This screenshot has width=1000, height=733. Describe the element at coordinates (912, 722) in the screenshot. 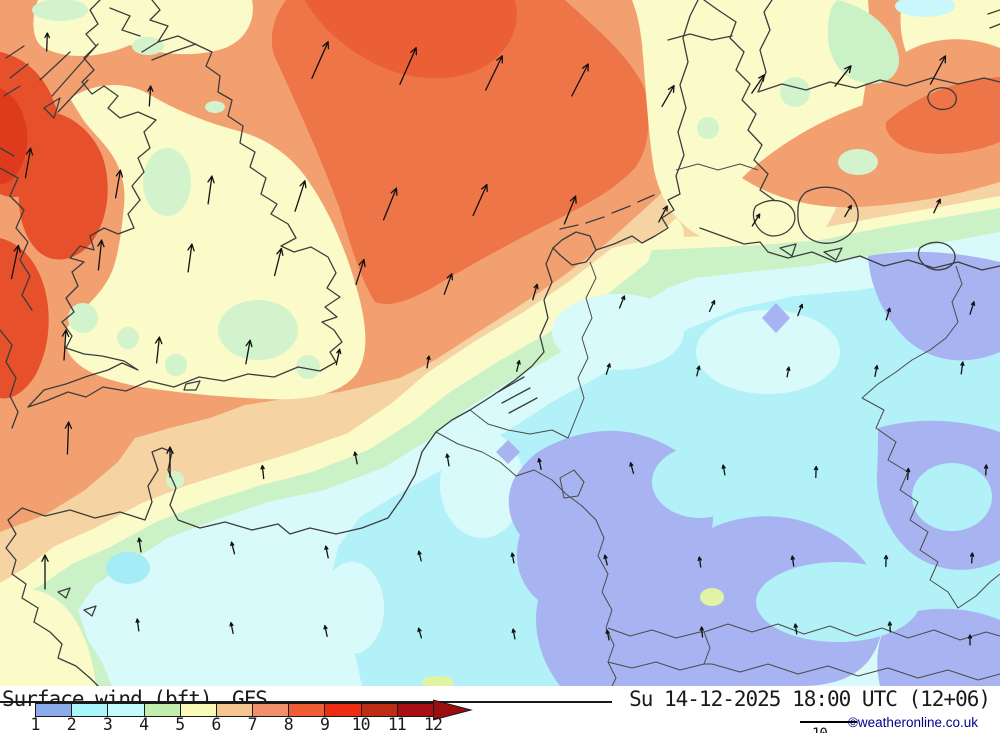

I see `copyright-watermark: ©weatheronline.co.uk` at that location.